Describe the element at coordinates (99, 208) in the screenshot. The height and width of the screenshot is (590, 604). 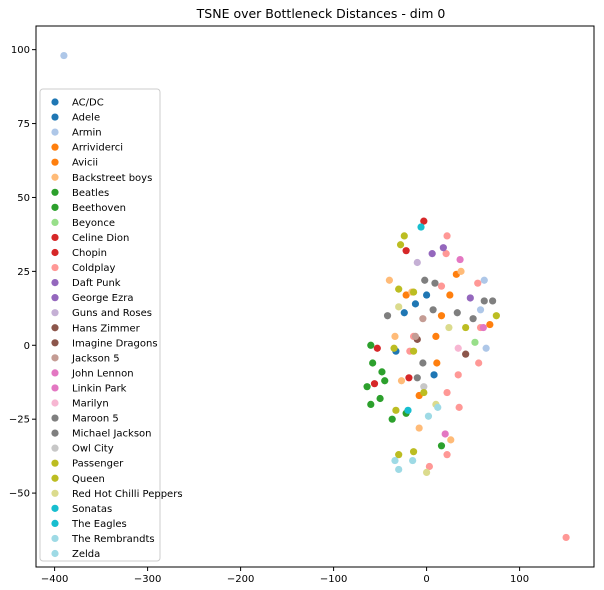
I see `legend-label: Beethoven` at that location.